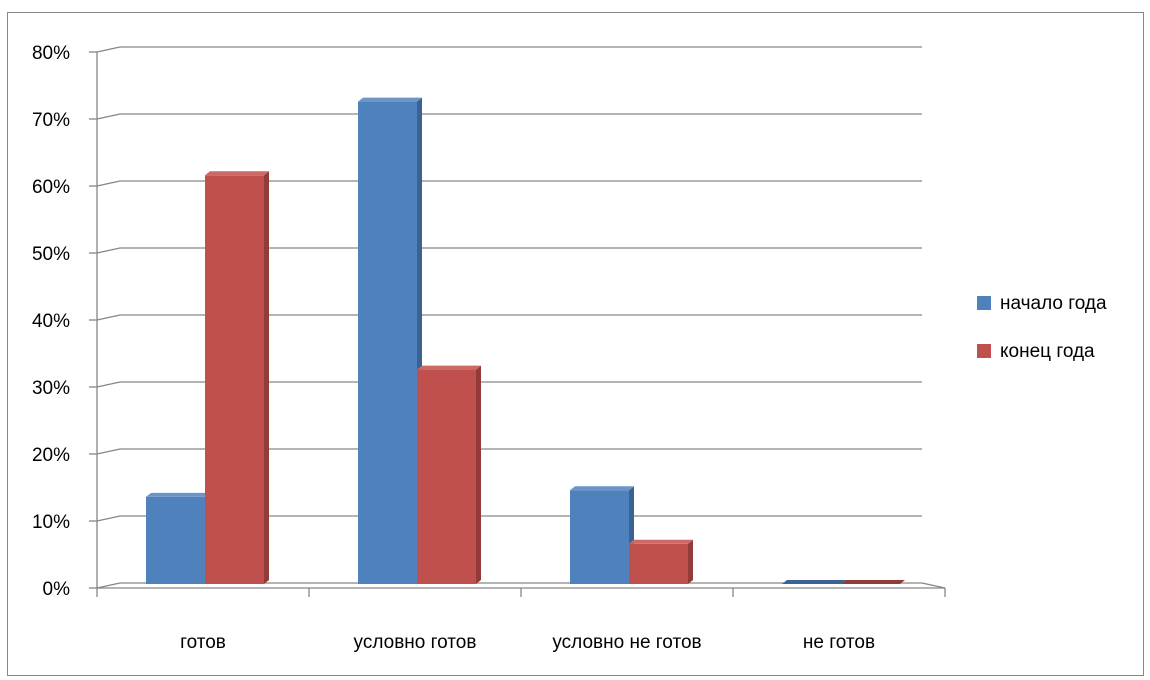  What do you see at coordinates (57, 589) in the screenshot?
I see `y-tick-label: 0%` at bounding box center [57, 589].